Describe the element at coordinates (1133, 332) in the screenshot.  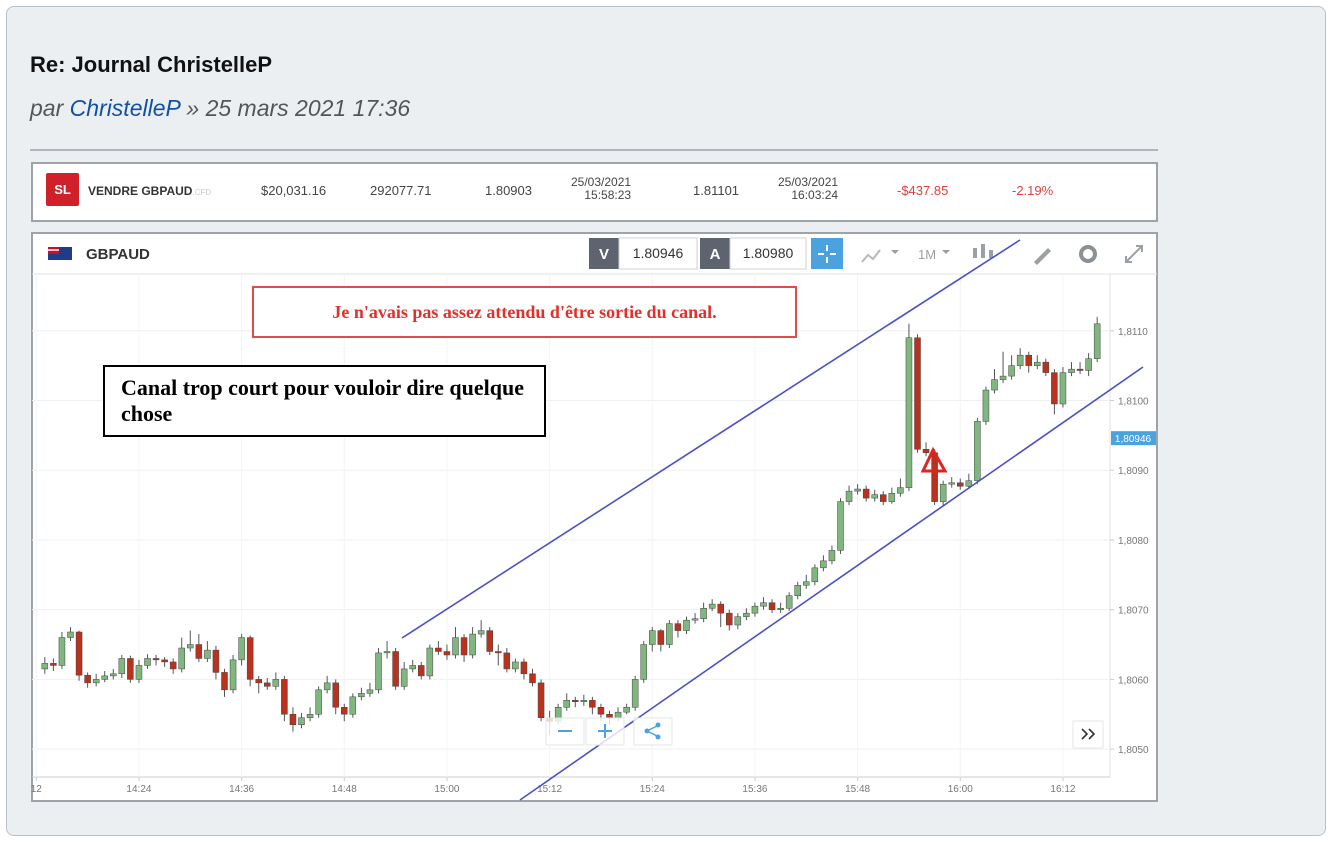
I see `y-tick-label: 1,8110` at that location.